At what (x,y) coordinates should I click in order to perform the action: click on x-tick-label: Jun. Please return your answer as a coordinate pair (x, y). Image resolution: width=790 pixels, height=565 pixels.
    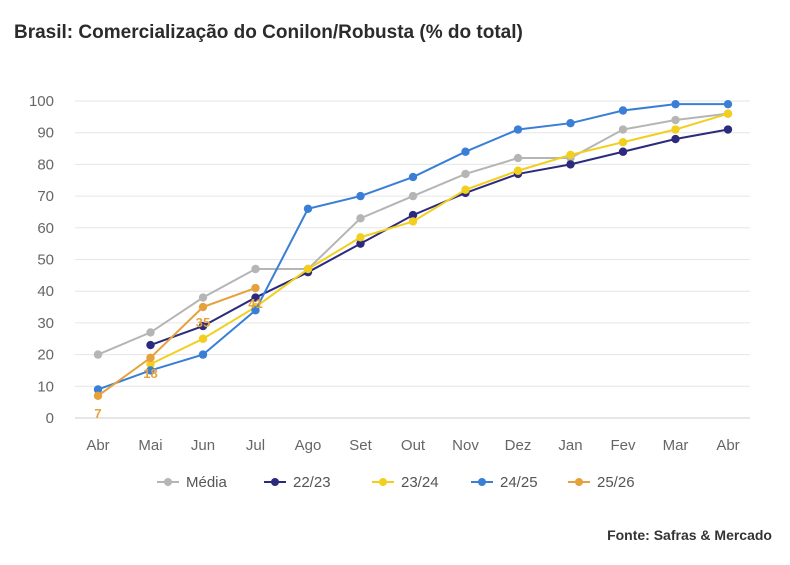
    Looking at the image, I should click on (203, 445).